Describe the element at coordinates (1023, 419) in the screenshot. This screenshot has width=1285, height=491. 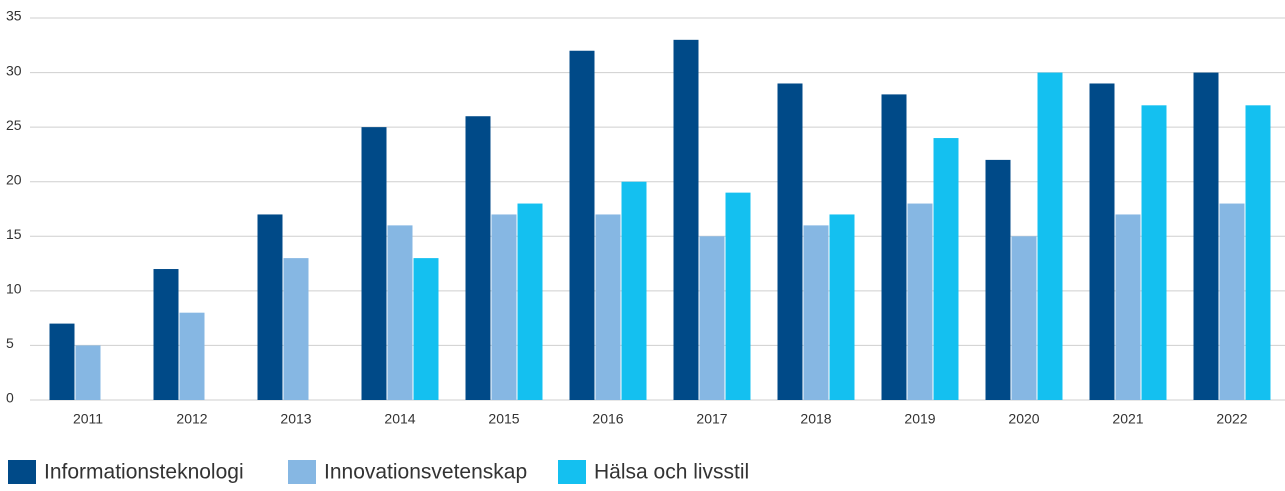
I see `x-tick-label: 2020` at that location.